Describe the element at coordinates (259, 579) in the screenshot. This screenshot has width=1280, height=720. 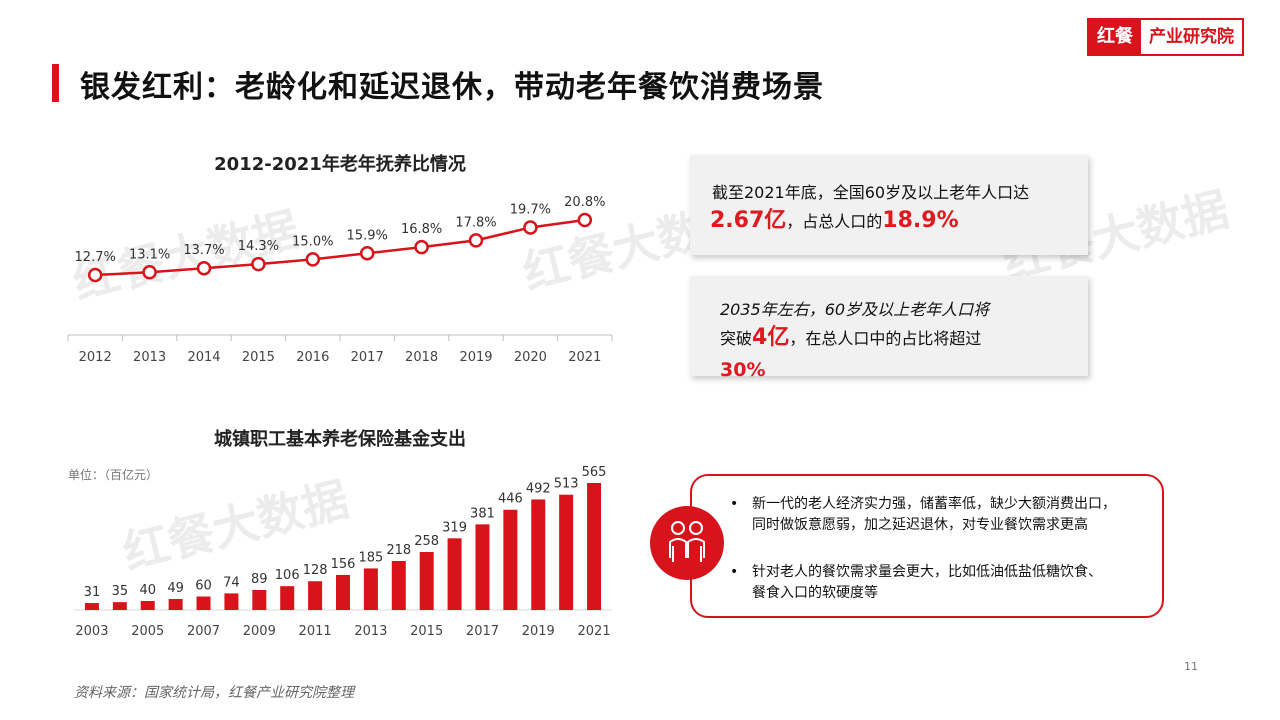
I see `data-label: 89` at that location.